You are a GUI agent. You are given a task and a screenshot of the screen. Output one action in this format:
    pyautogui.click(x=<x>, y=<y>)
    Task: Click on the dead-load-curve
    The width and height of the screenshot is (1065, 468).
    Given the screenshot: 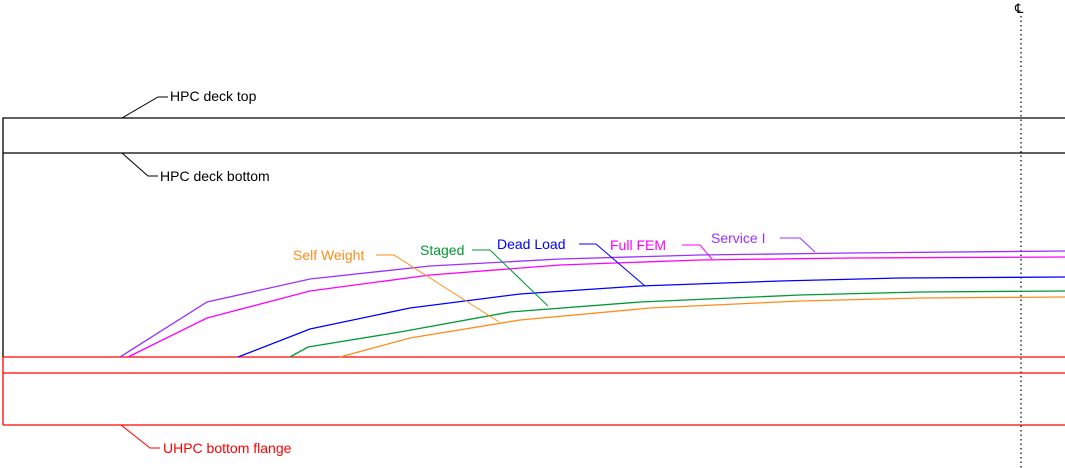 What is the action you would take?
    pyautogui.click(x=651, y=317)
    